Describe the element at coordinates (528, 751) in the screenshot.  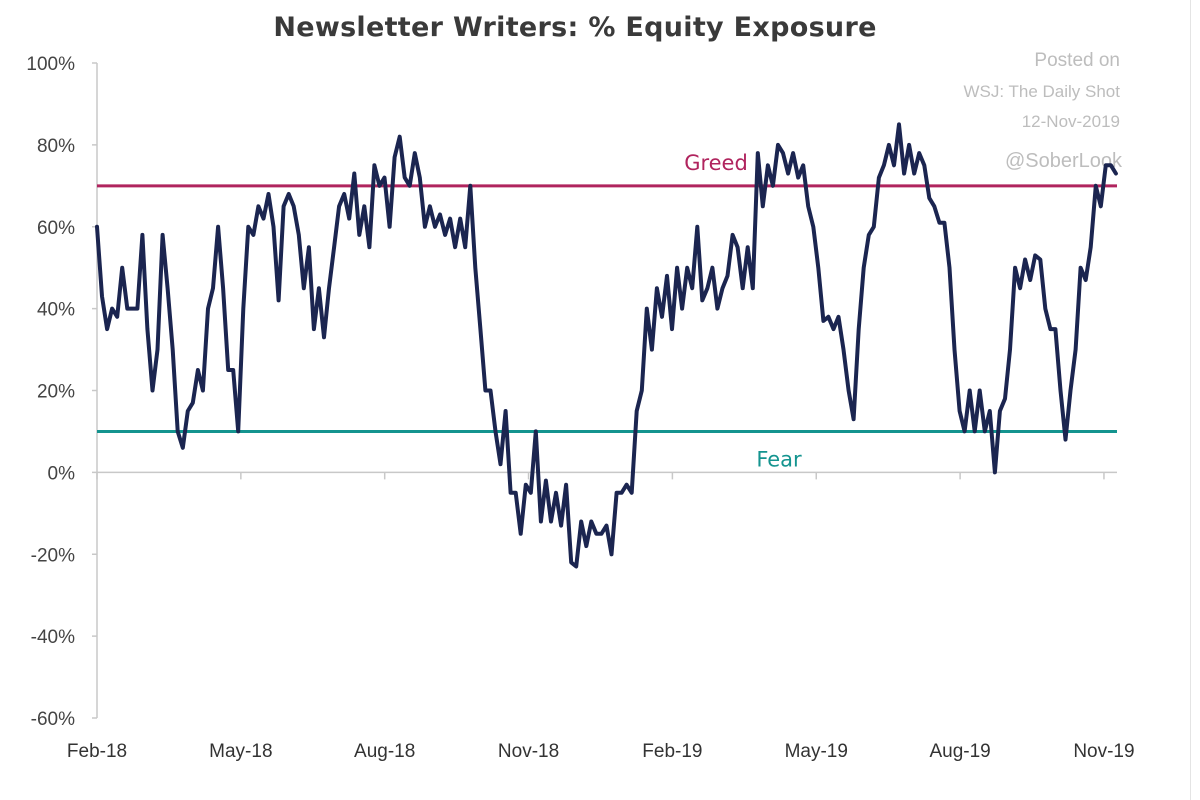
I see `x-tick-label: Nov-18` at that location.